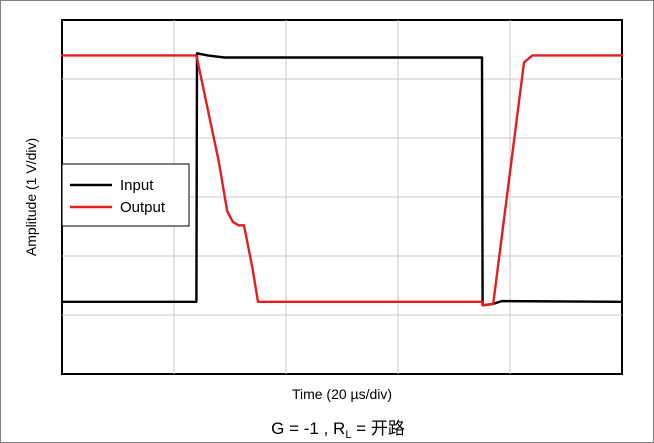 Image resolution: width=654 pixels, height=443 pixels. What do you see at coordinates (143, 207) in the screenshot?
I see `legend-label-output: Output` at bounding box center [143, 207].